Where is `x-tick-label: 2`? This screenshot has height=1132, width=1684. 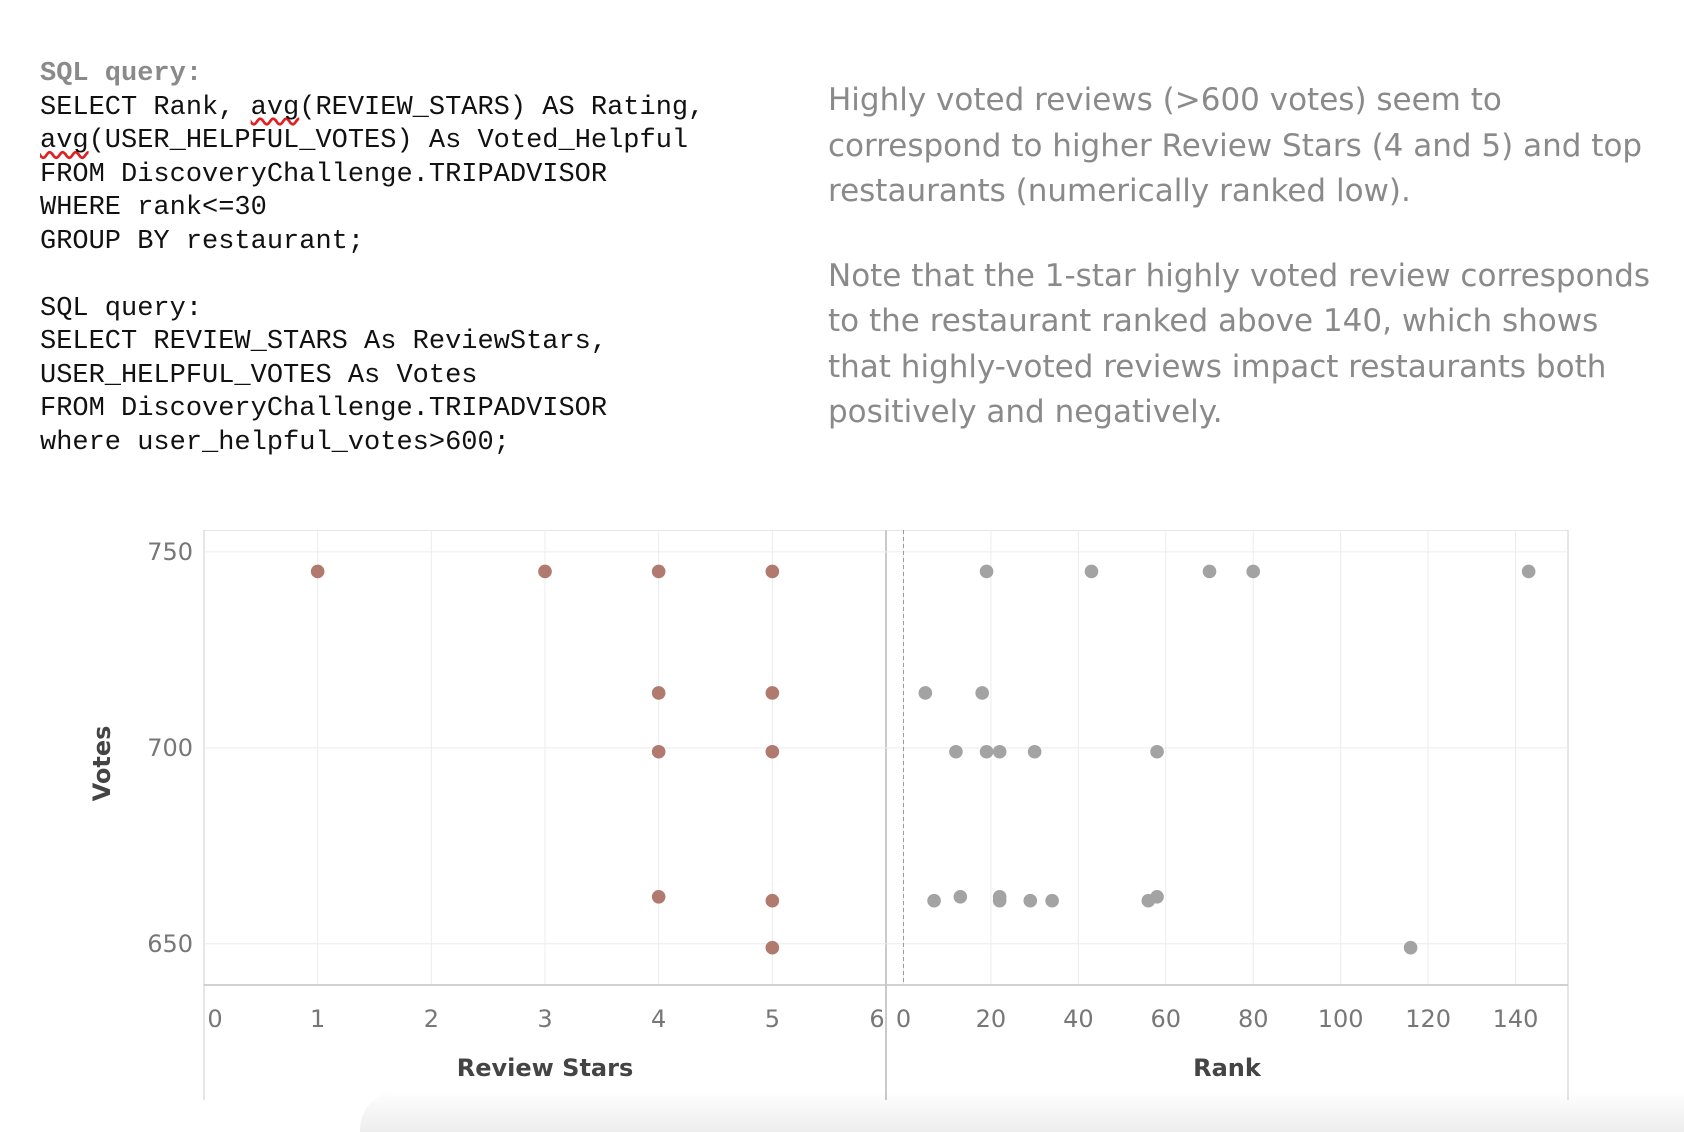
x-tick-label: 2 is located at coordinates (431, 1019).